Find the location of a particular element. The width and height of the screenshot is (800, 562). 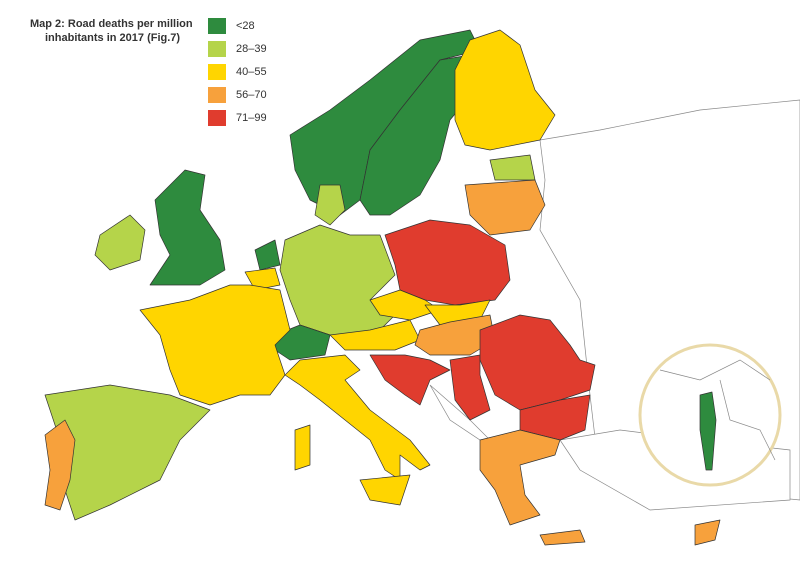

legend-label: 40–55 is located at coordinates (251, 72).